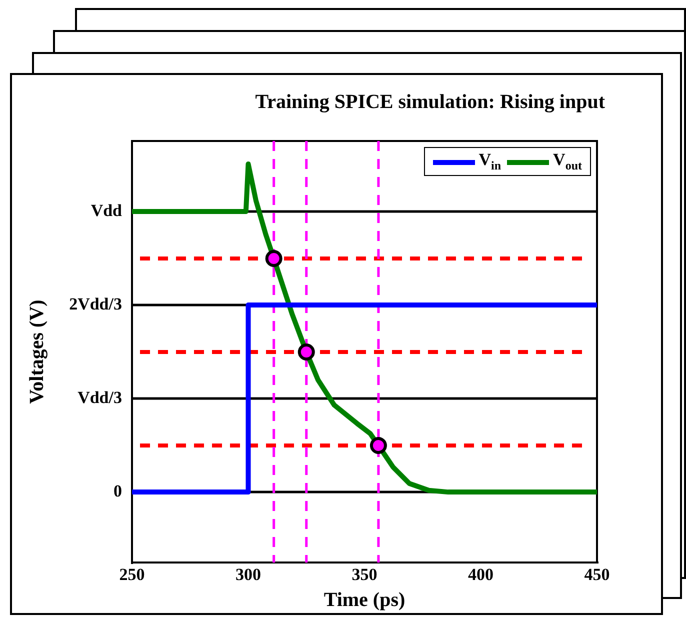  Describe the element at coordinates (37, 352) in the screenshot. I see `y-axis-title: Voltages (V)` at that location.